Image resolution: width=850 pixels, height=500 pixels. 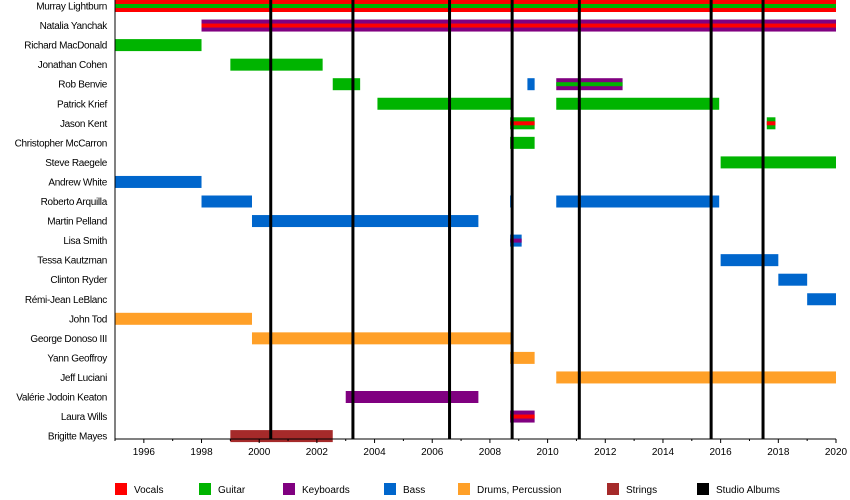 What do you see at coordinates (201, 452) in the screenshot?
I see `x-tick-label: 1998` at bounding box center [201, 452].